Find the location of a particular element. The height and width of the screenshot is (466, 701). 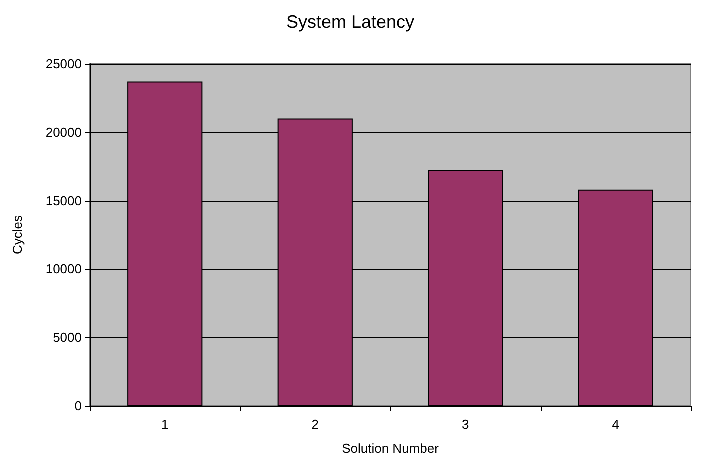

y-axis-title: Cycles is located at coordinates (17, 235).